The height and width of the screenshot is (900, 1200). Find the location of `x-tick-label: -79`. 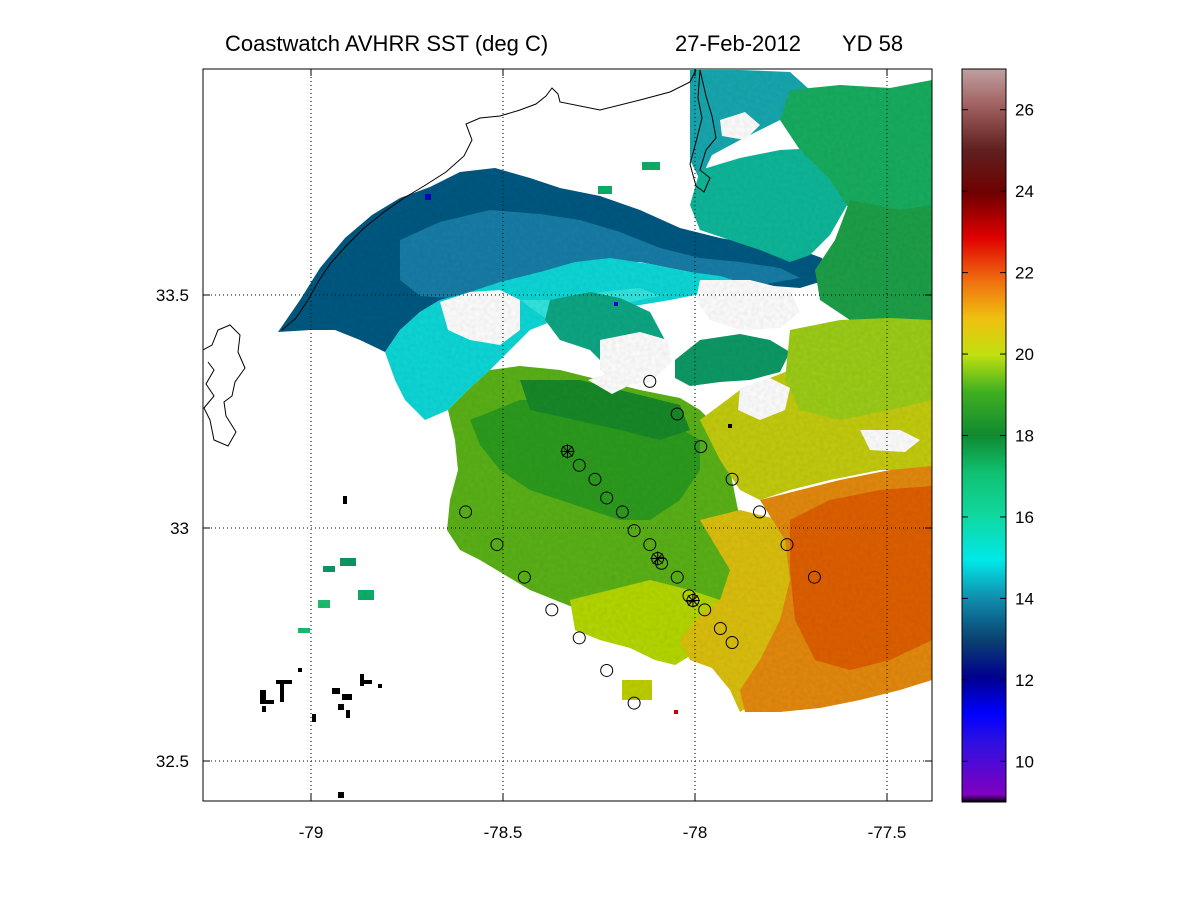

x-tick-label: -79 is located at coordinates (311, 832).